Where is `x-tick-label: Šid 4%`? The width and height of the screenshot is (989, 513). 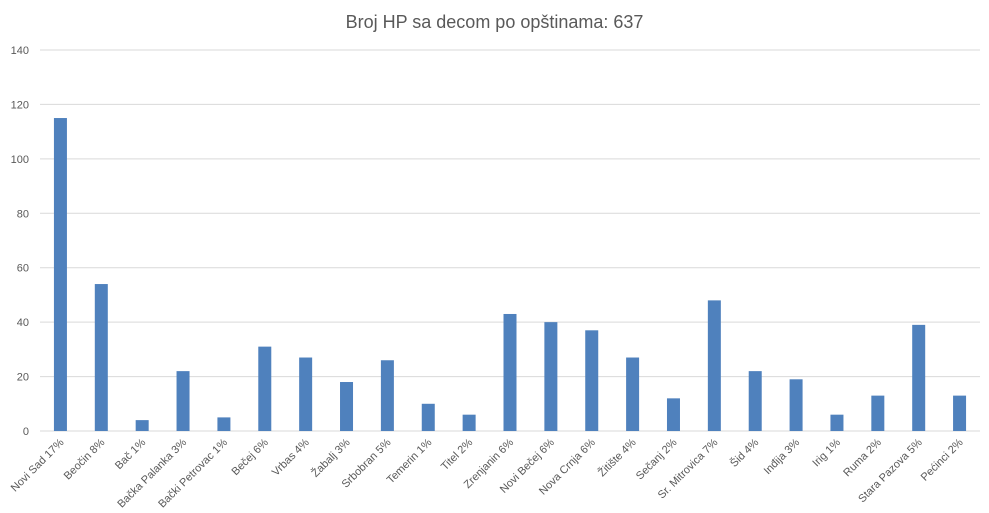
x-tick-label: Šid 4% is located at coordinates (744, 453).